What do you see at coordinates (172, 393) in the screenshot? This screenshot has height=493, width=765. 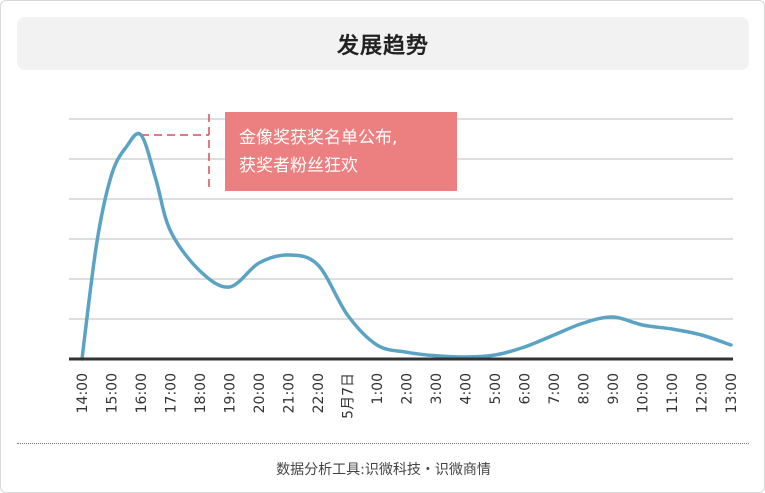 I see `x-tick-label: 17:00` at bounding box center [172, 393].